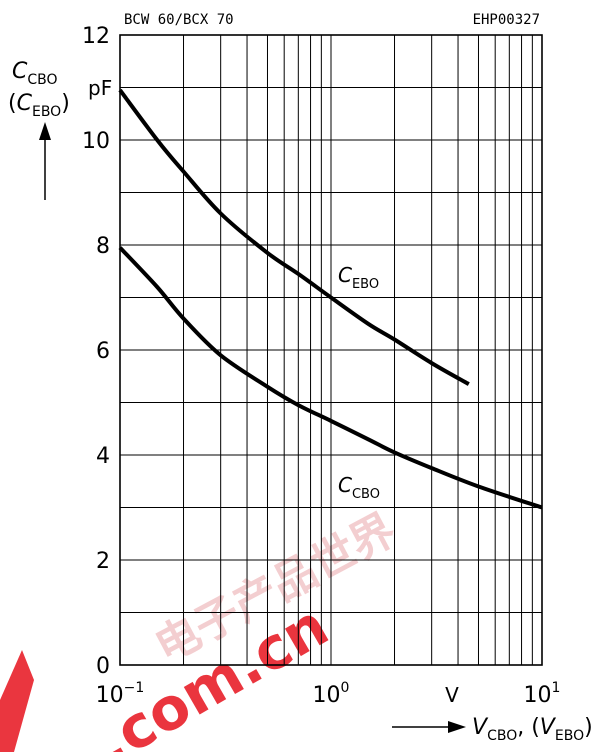 Image resolution: width=609 pixels, height=752 pixels. I want to click on y-axis-alt-symbol: C, so click(25, 103).